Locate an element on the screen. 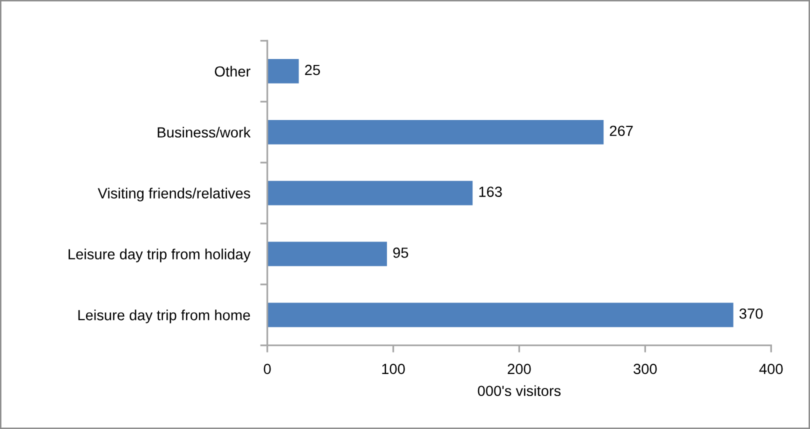 The height and width of the screenshot is (429, 810). x-tick-label: 400 is located at coordinates (771, 369).